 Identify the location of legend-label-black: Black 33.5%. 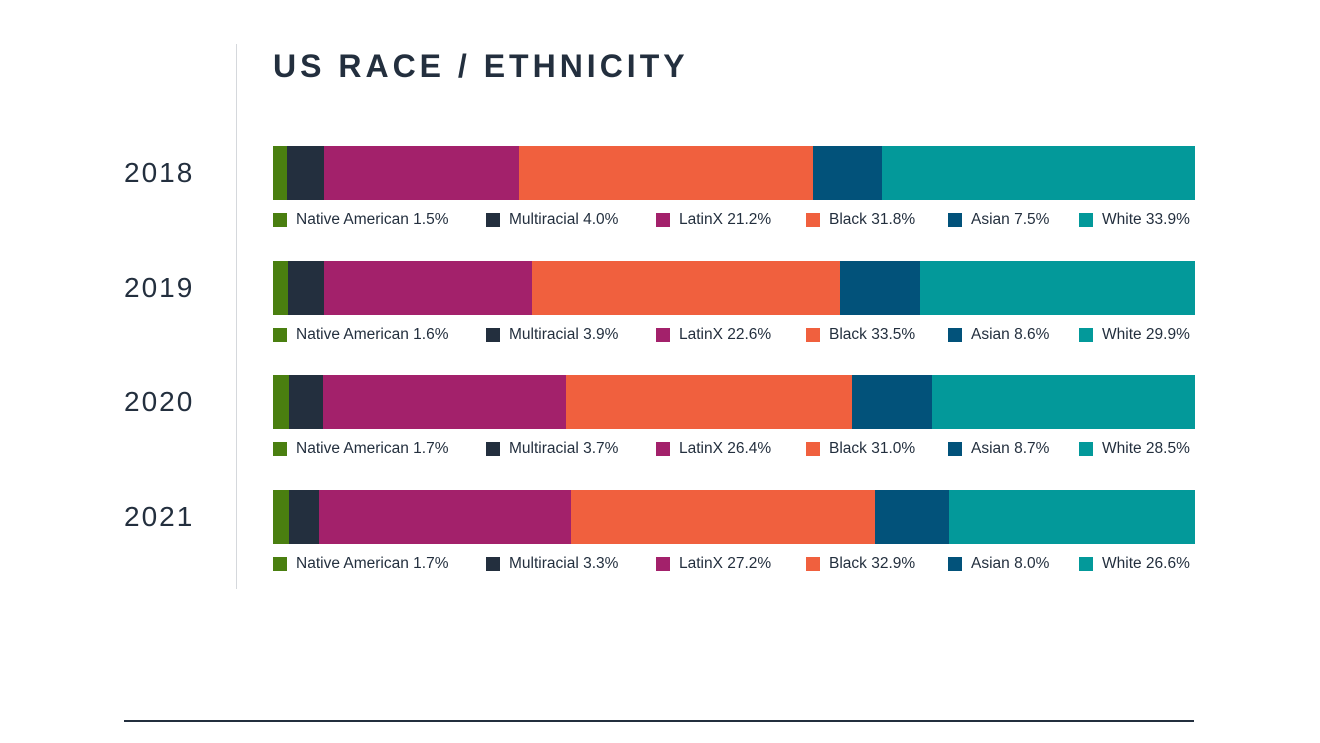
(872, 334).